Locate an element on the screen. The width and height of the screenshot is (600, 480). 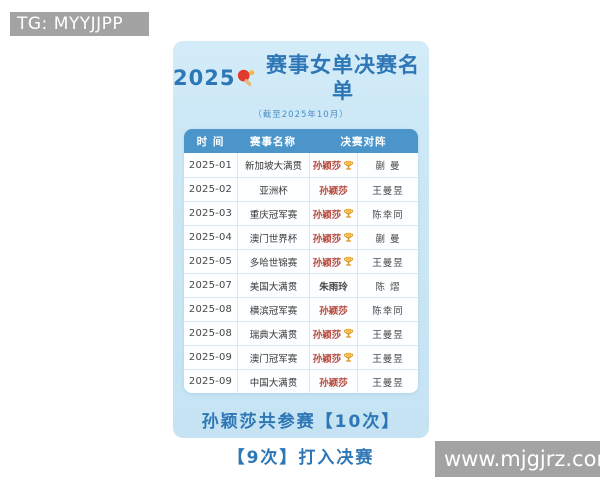
row-player1: 朱雨玲 is located at coordinates (333, 285).